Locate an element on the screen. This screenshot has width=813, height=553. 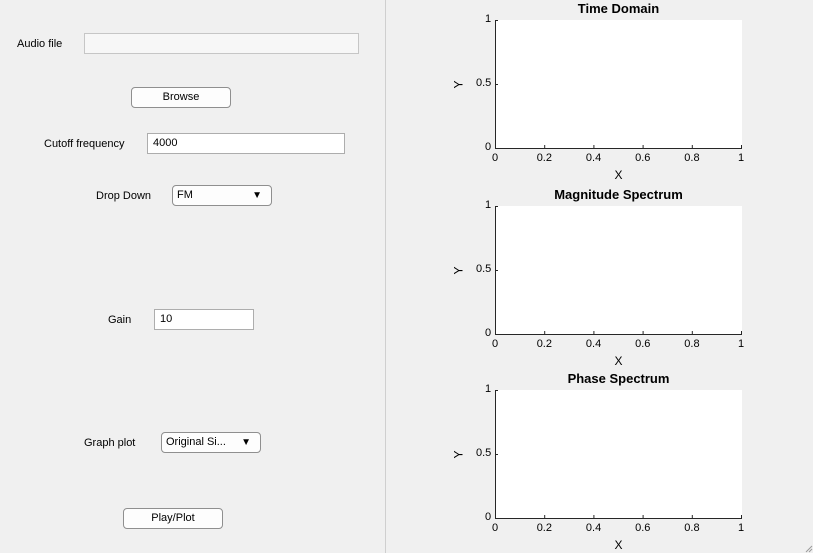
cutoff-frequency-input: 4000 is located at coordinates (246, 143).